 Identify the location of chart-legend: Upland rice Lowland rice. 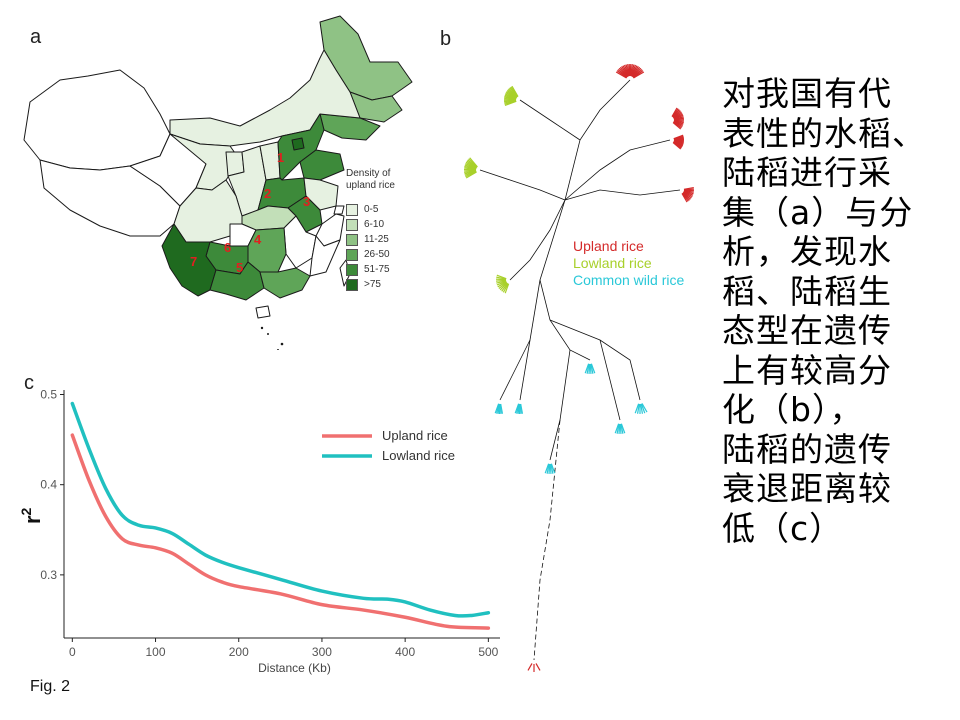
(388, 445).